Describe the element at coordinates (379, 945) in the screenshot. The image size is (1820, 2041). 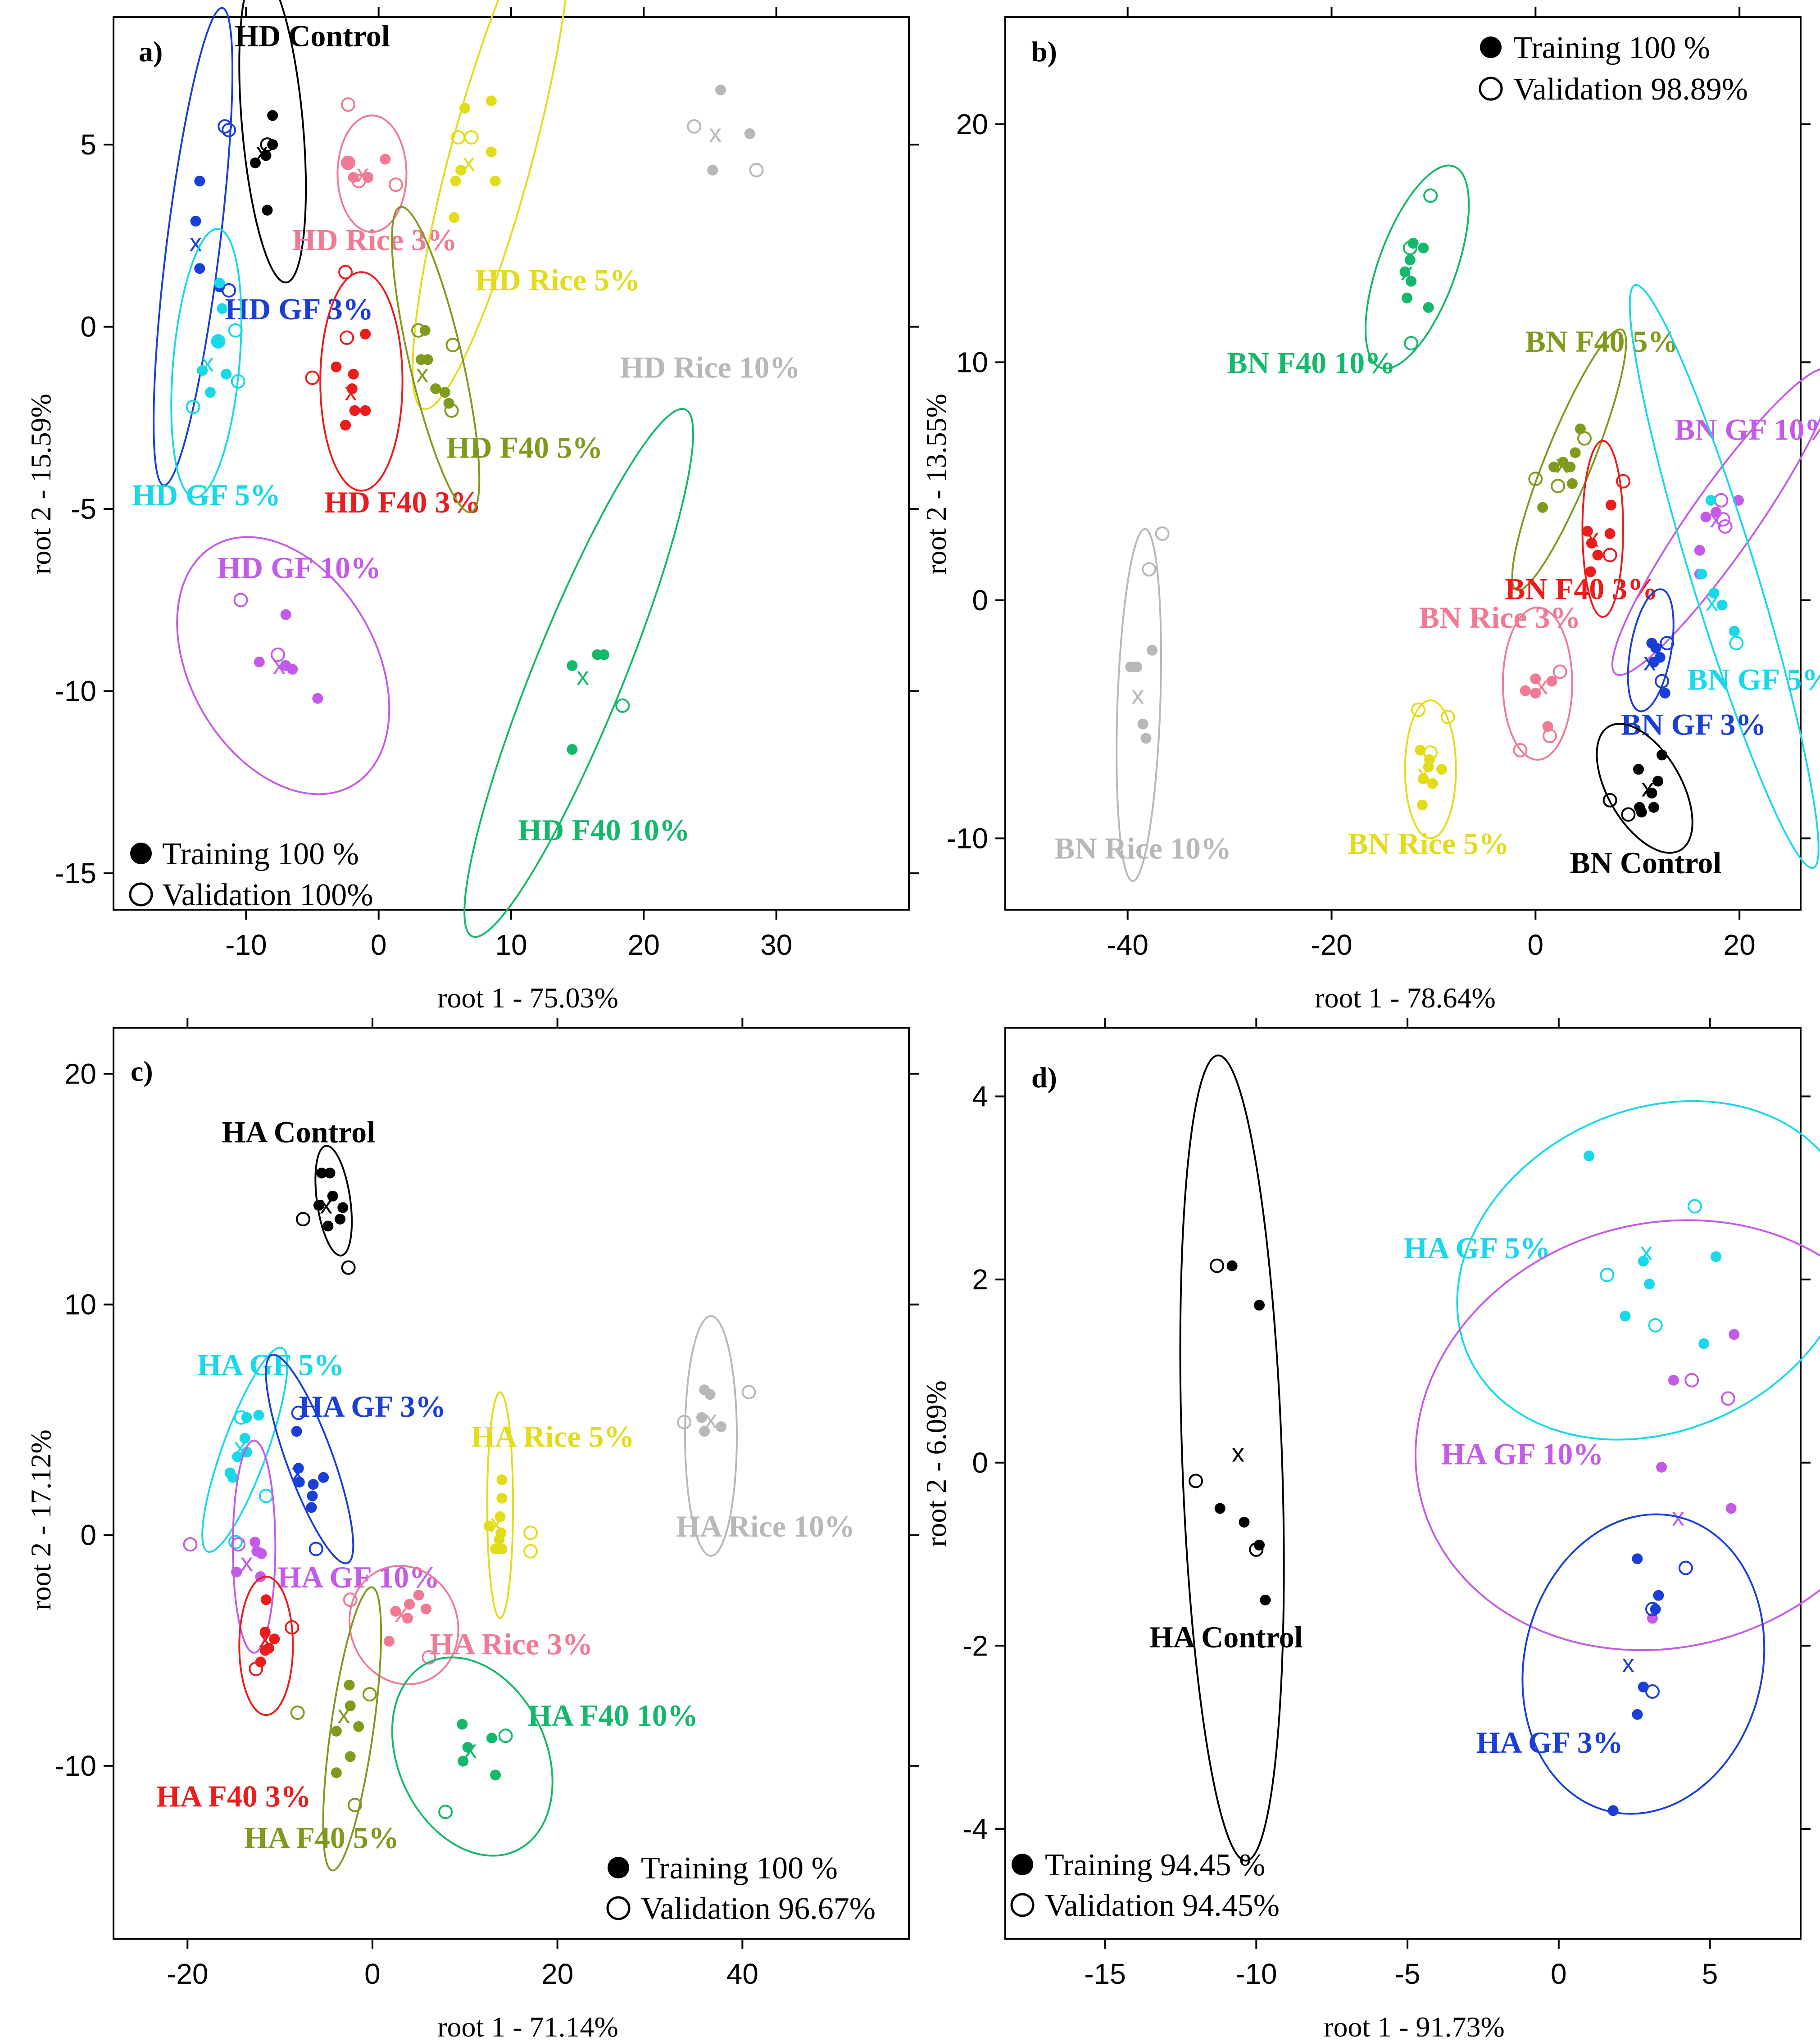
I see `x-tick-label: 0` at that location.